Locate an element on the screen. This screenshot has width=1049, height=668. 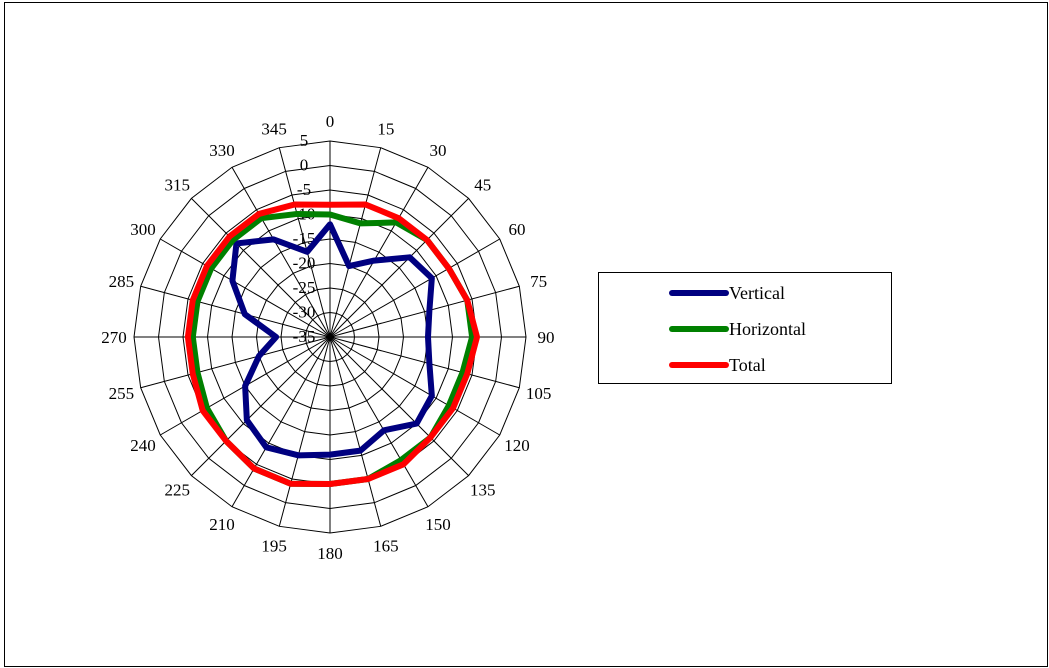
legend-swatch-horizontal is located at coordinates (699, 329).